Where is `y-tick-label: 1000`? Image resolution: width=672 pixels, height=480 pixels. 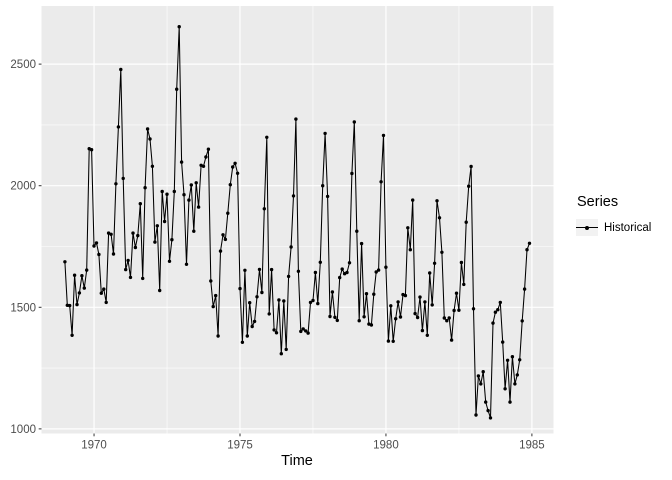 y-tick-label: 1000 is located at coordinates (23, 430).